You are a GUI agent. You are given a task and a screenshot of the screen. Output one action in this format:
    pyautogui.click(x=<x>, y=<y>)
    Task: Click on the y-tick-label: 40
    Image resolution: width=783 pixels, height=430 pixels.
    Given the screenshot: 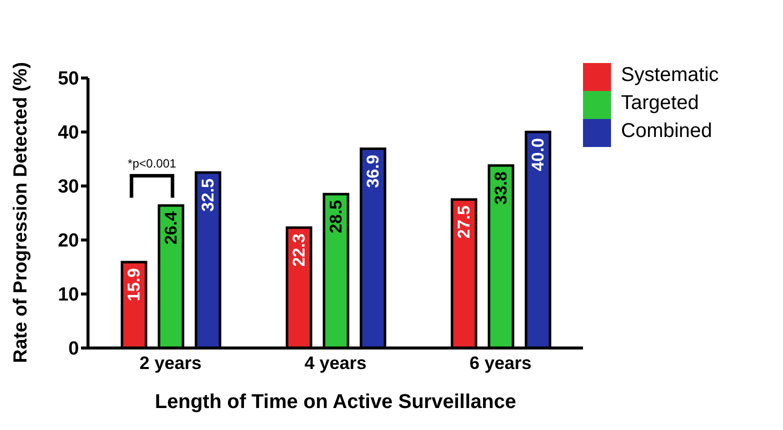 What is the action you would take?
    pyautogui.click(x=68, y=133)
    